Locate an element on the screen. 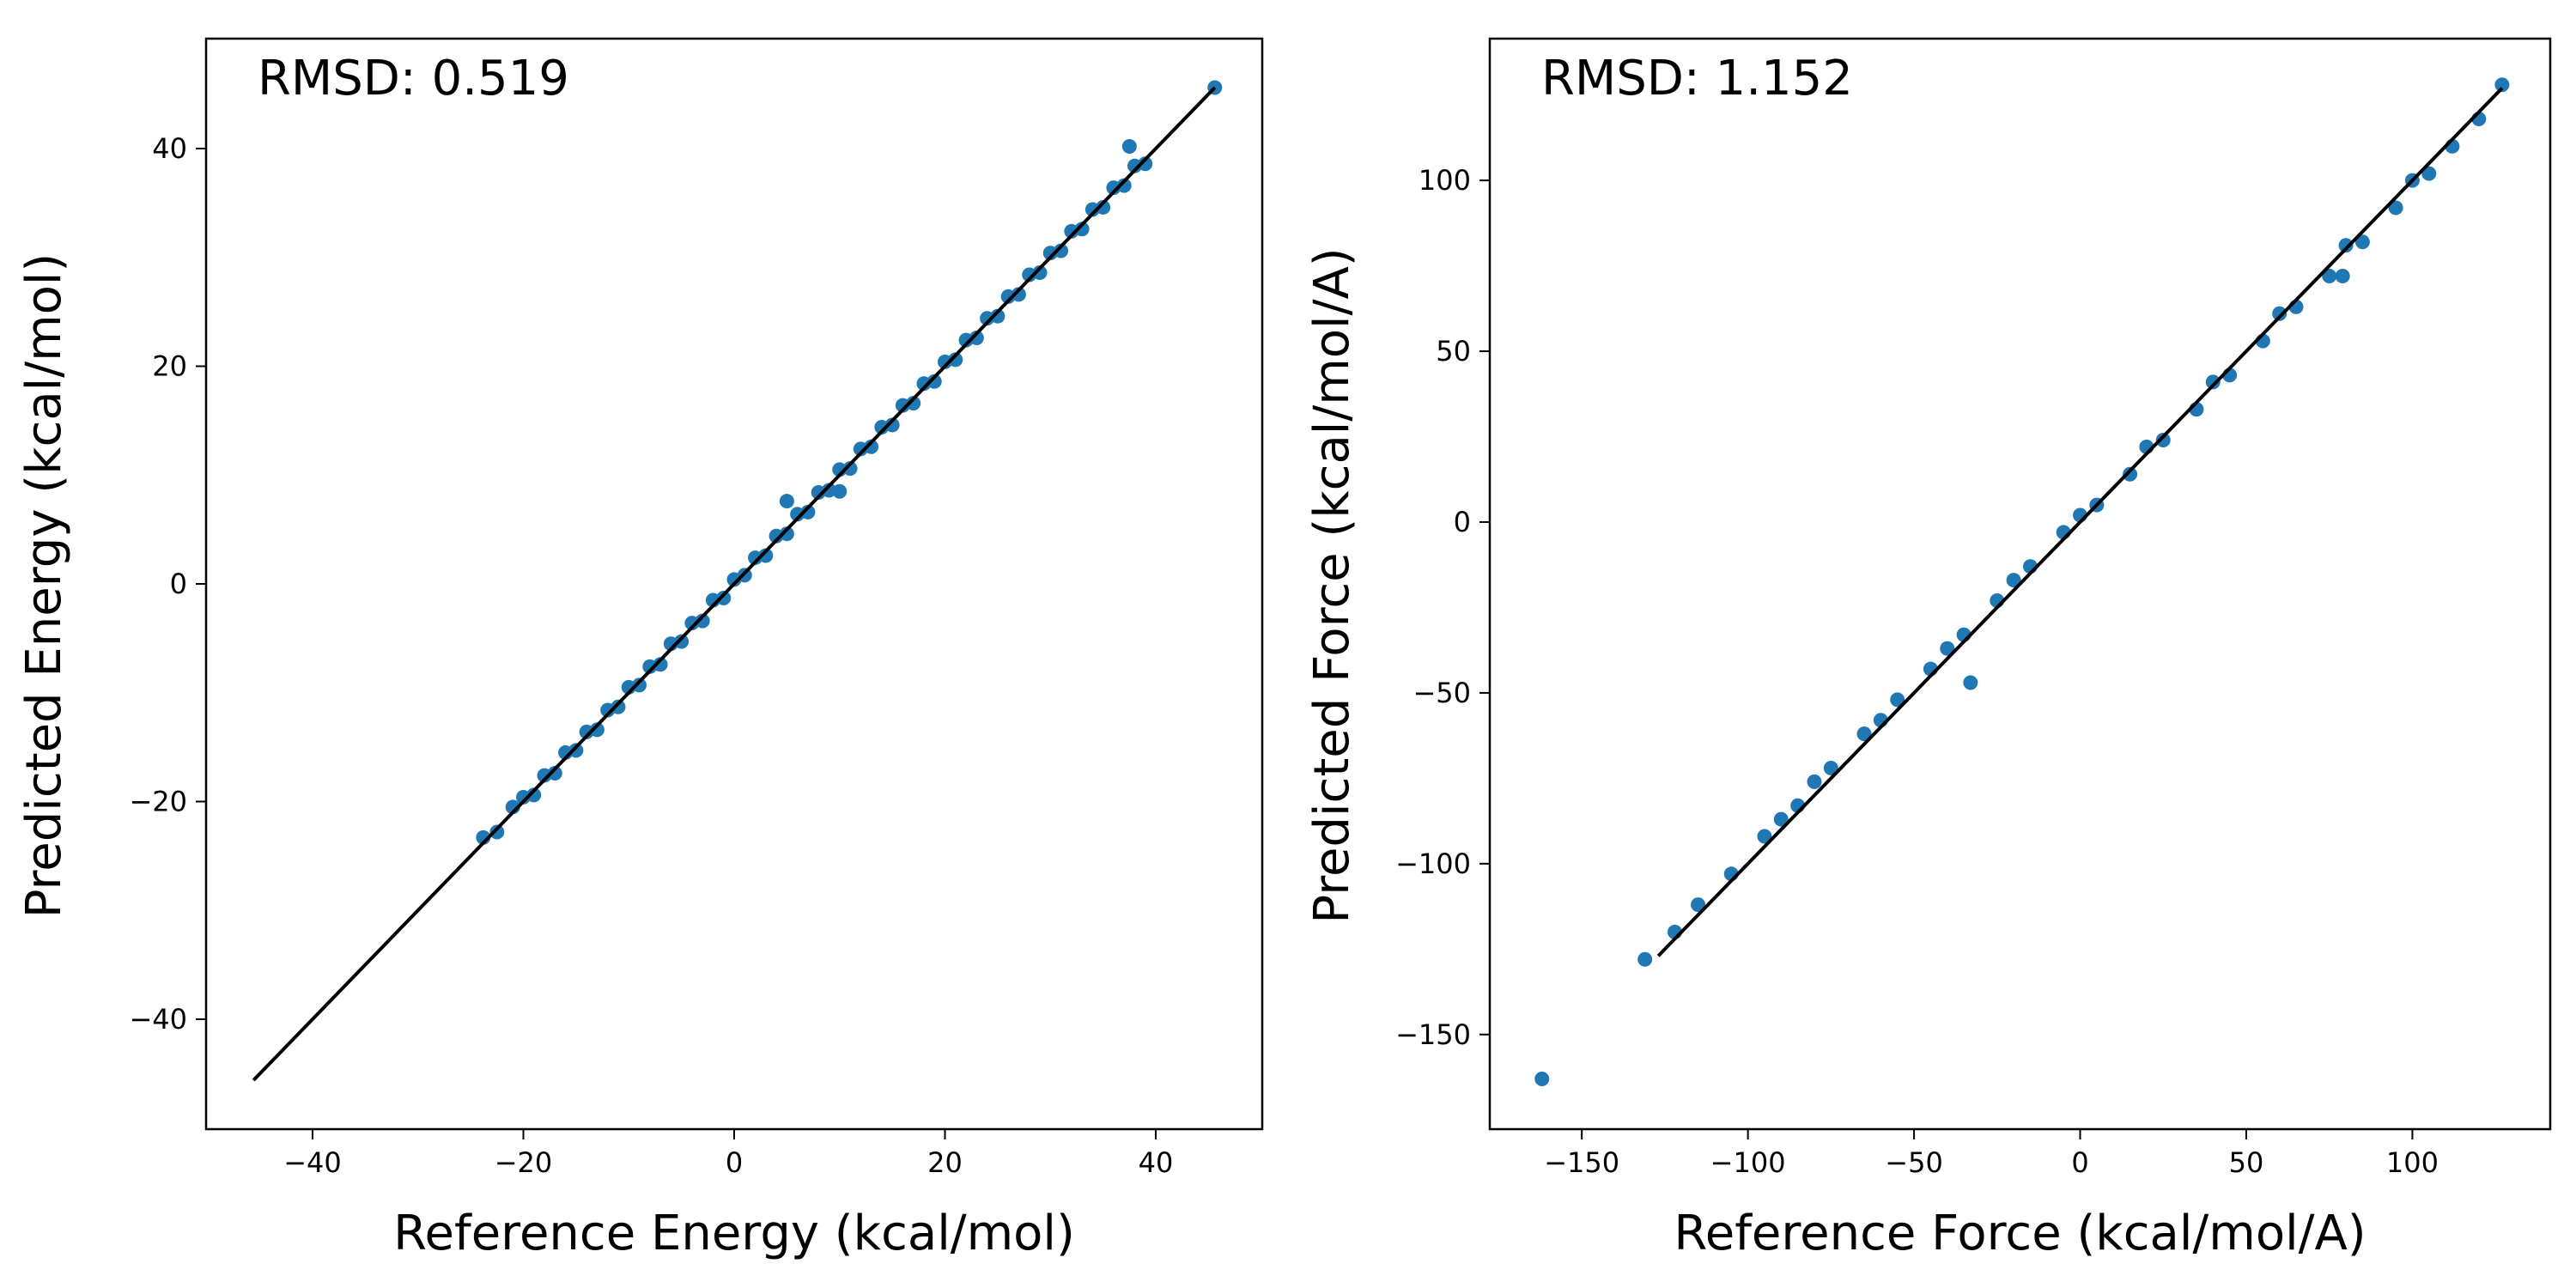 The width and height of the screenshot is (2576, 1288). energy-x-tick-label: −20 is located at coordinates (524, 1162).